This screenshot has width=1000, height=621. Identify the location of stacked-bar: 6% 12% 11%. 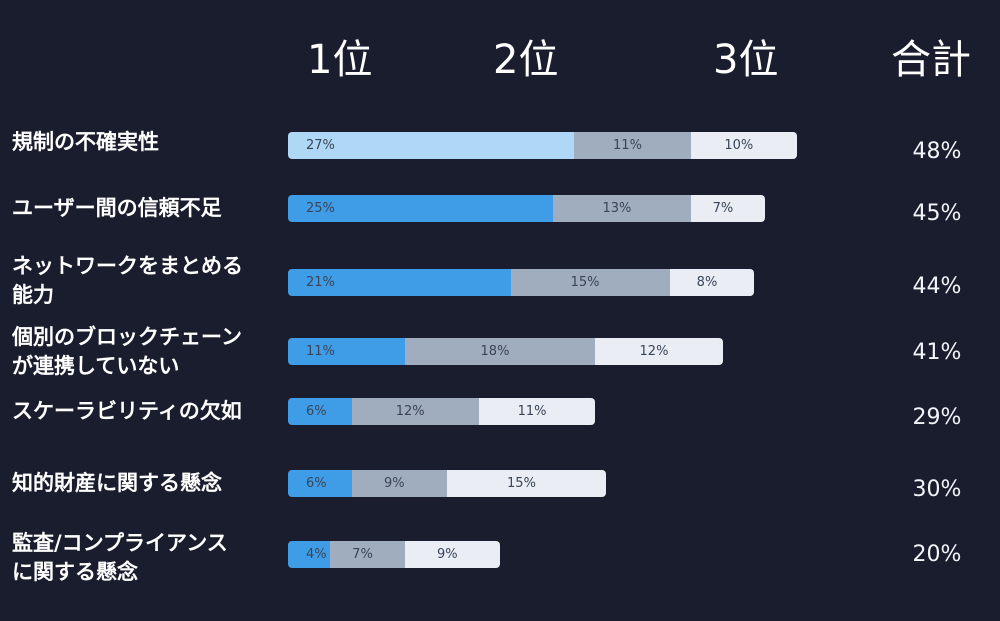
(442, 411).